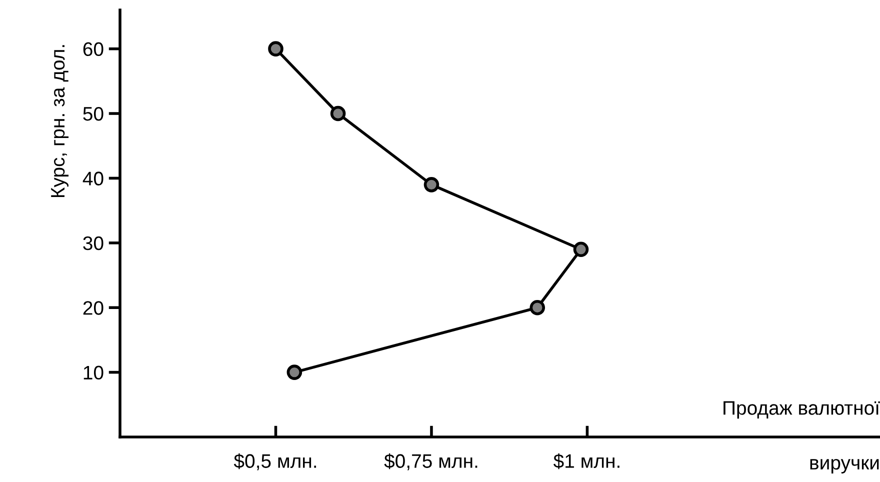 The width and height of the screenshot is (880, 482). What do you see at coordinates (275, 461) in the screenshot?
I see `x-tick-label: $0,5 млн.` at bounding box center [275, 461].